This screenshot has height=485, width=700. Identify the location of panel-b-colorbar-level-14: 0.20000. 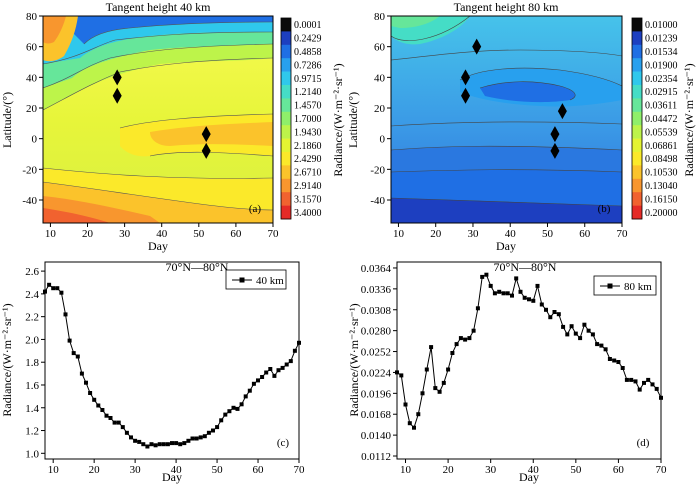
(661, 213).